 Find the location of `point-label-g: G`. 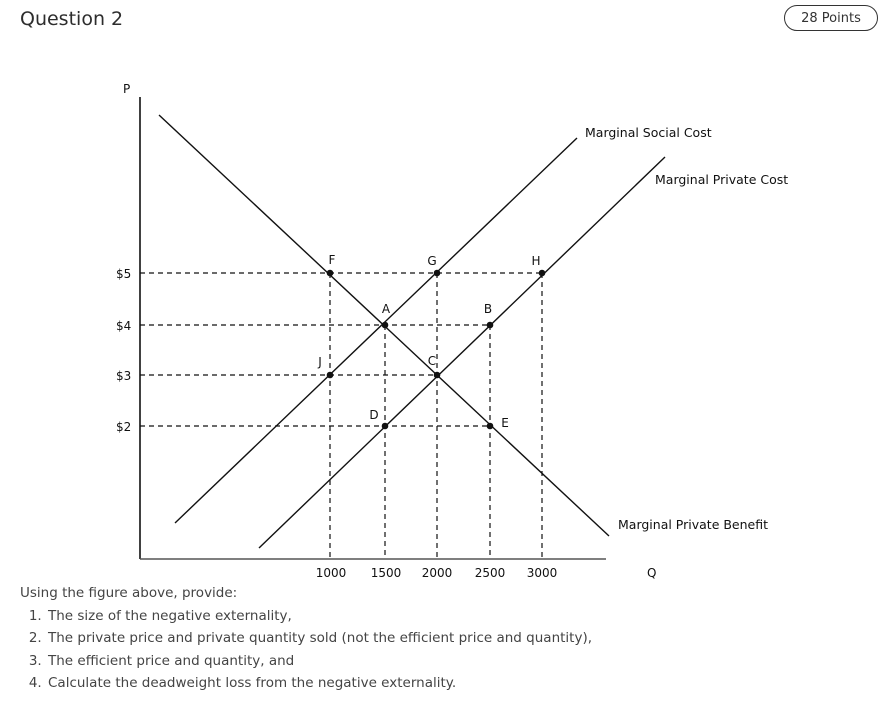

point-label-g: G is located at coordinates (431, 261).